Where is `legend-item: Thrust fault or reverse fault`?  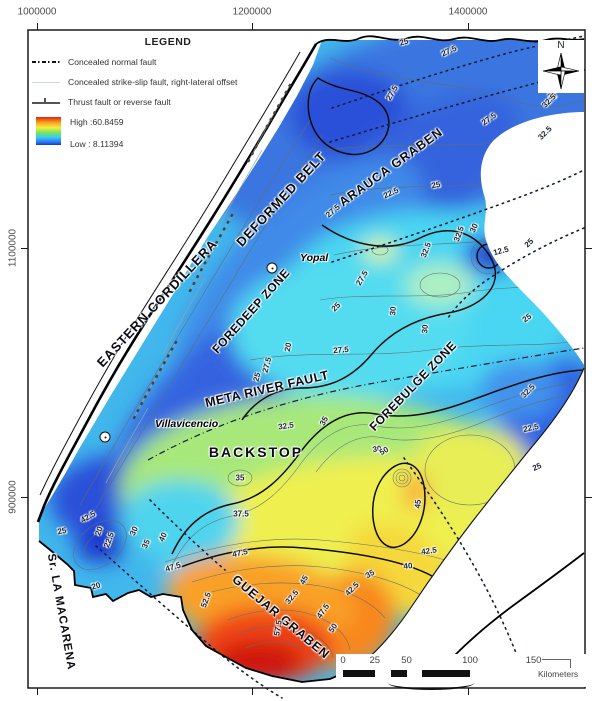 legend-item: Thrust fault or reverse fault is located at coordinates (168, 102).